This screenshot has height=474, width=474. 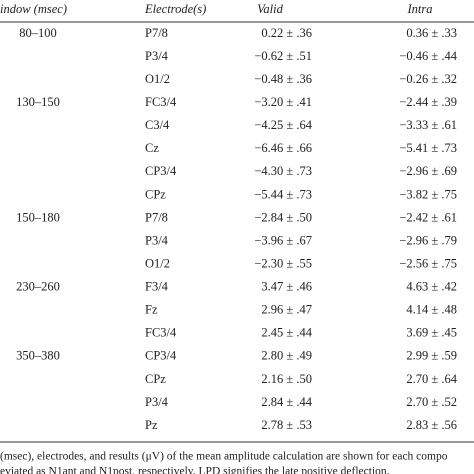 I want to click on intra-cell: −5.41 ± .73, so click(x=428, y=148).